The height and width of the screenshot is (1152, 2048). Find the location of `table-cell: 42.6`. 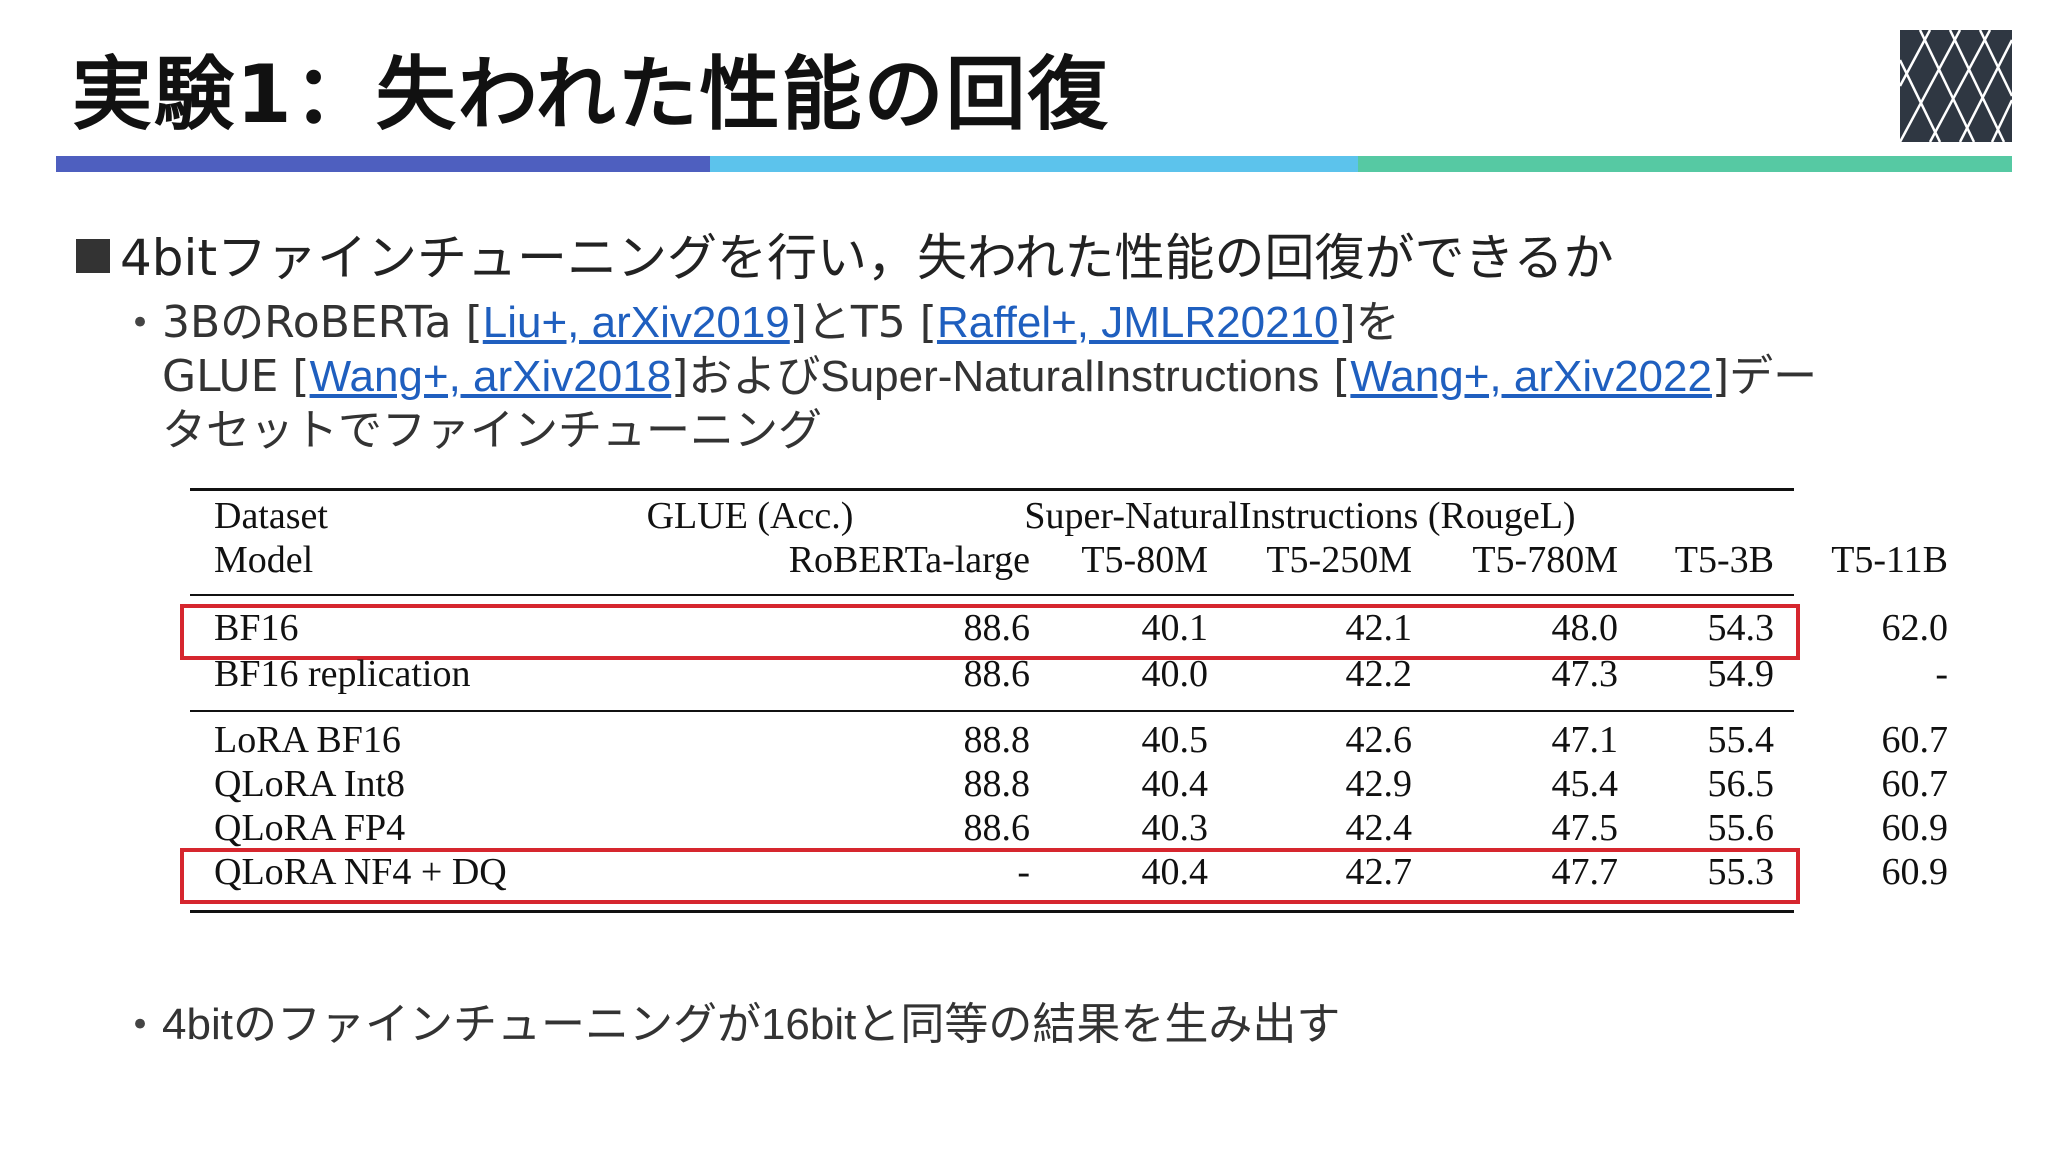

table-cell: 42.6 is located at coordinates (1379, 740).